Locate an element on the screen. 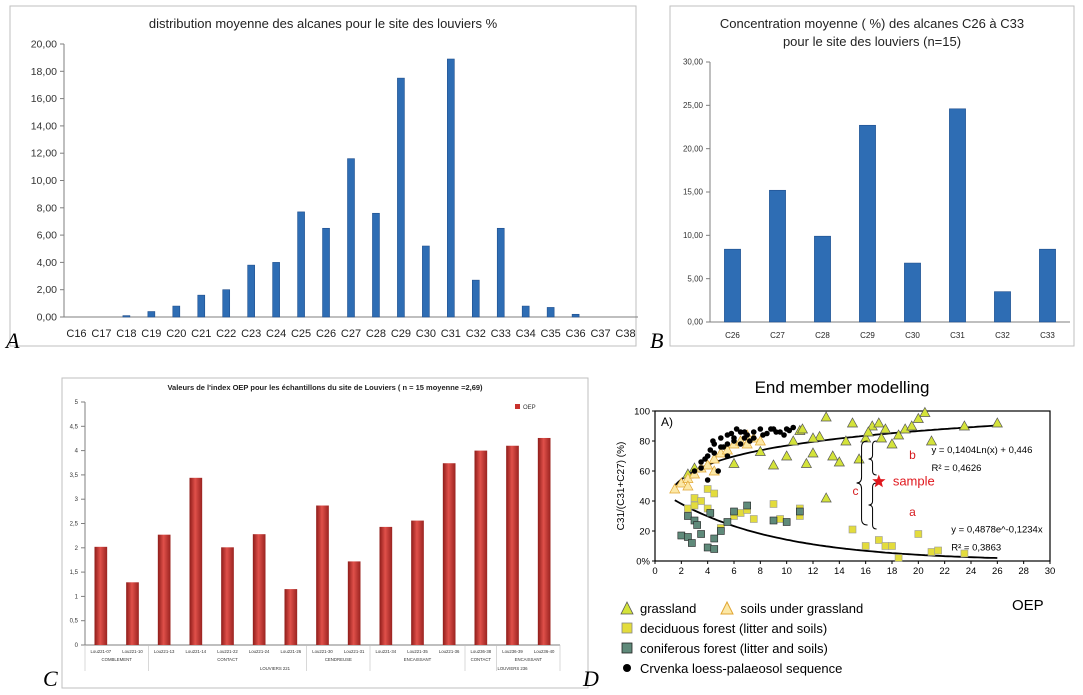 The height and width of the screenshot is (695, 1083). d-fit-log-r2: R² = 0,4626 is located at coordinates (957, 468).